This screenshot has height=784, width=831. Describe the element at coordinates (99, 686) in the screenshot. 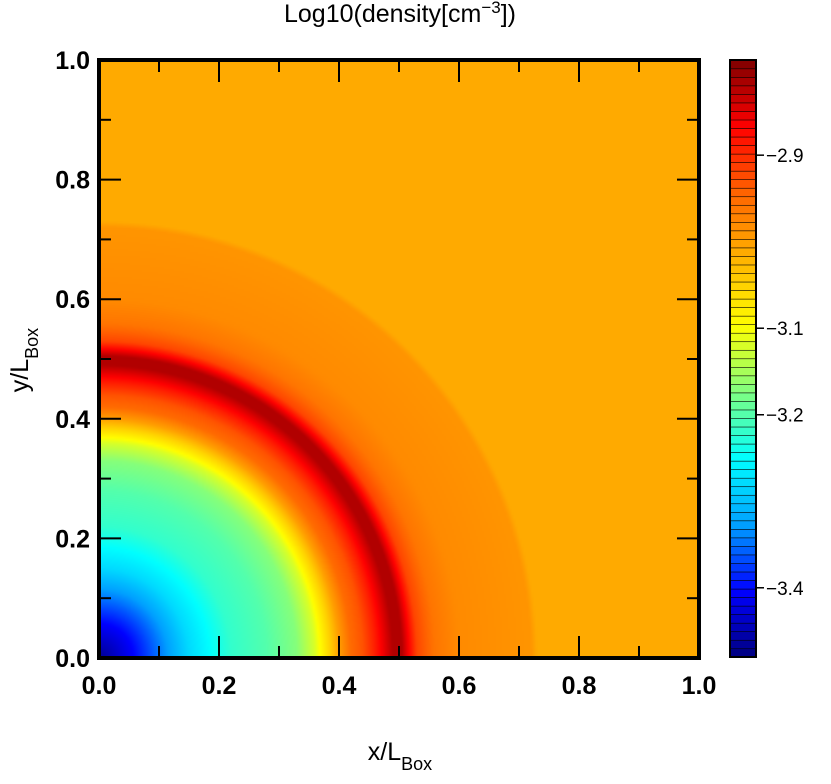

I see `x-tick-label: 0.0` at that location.